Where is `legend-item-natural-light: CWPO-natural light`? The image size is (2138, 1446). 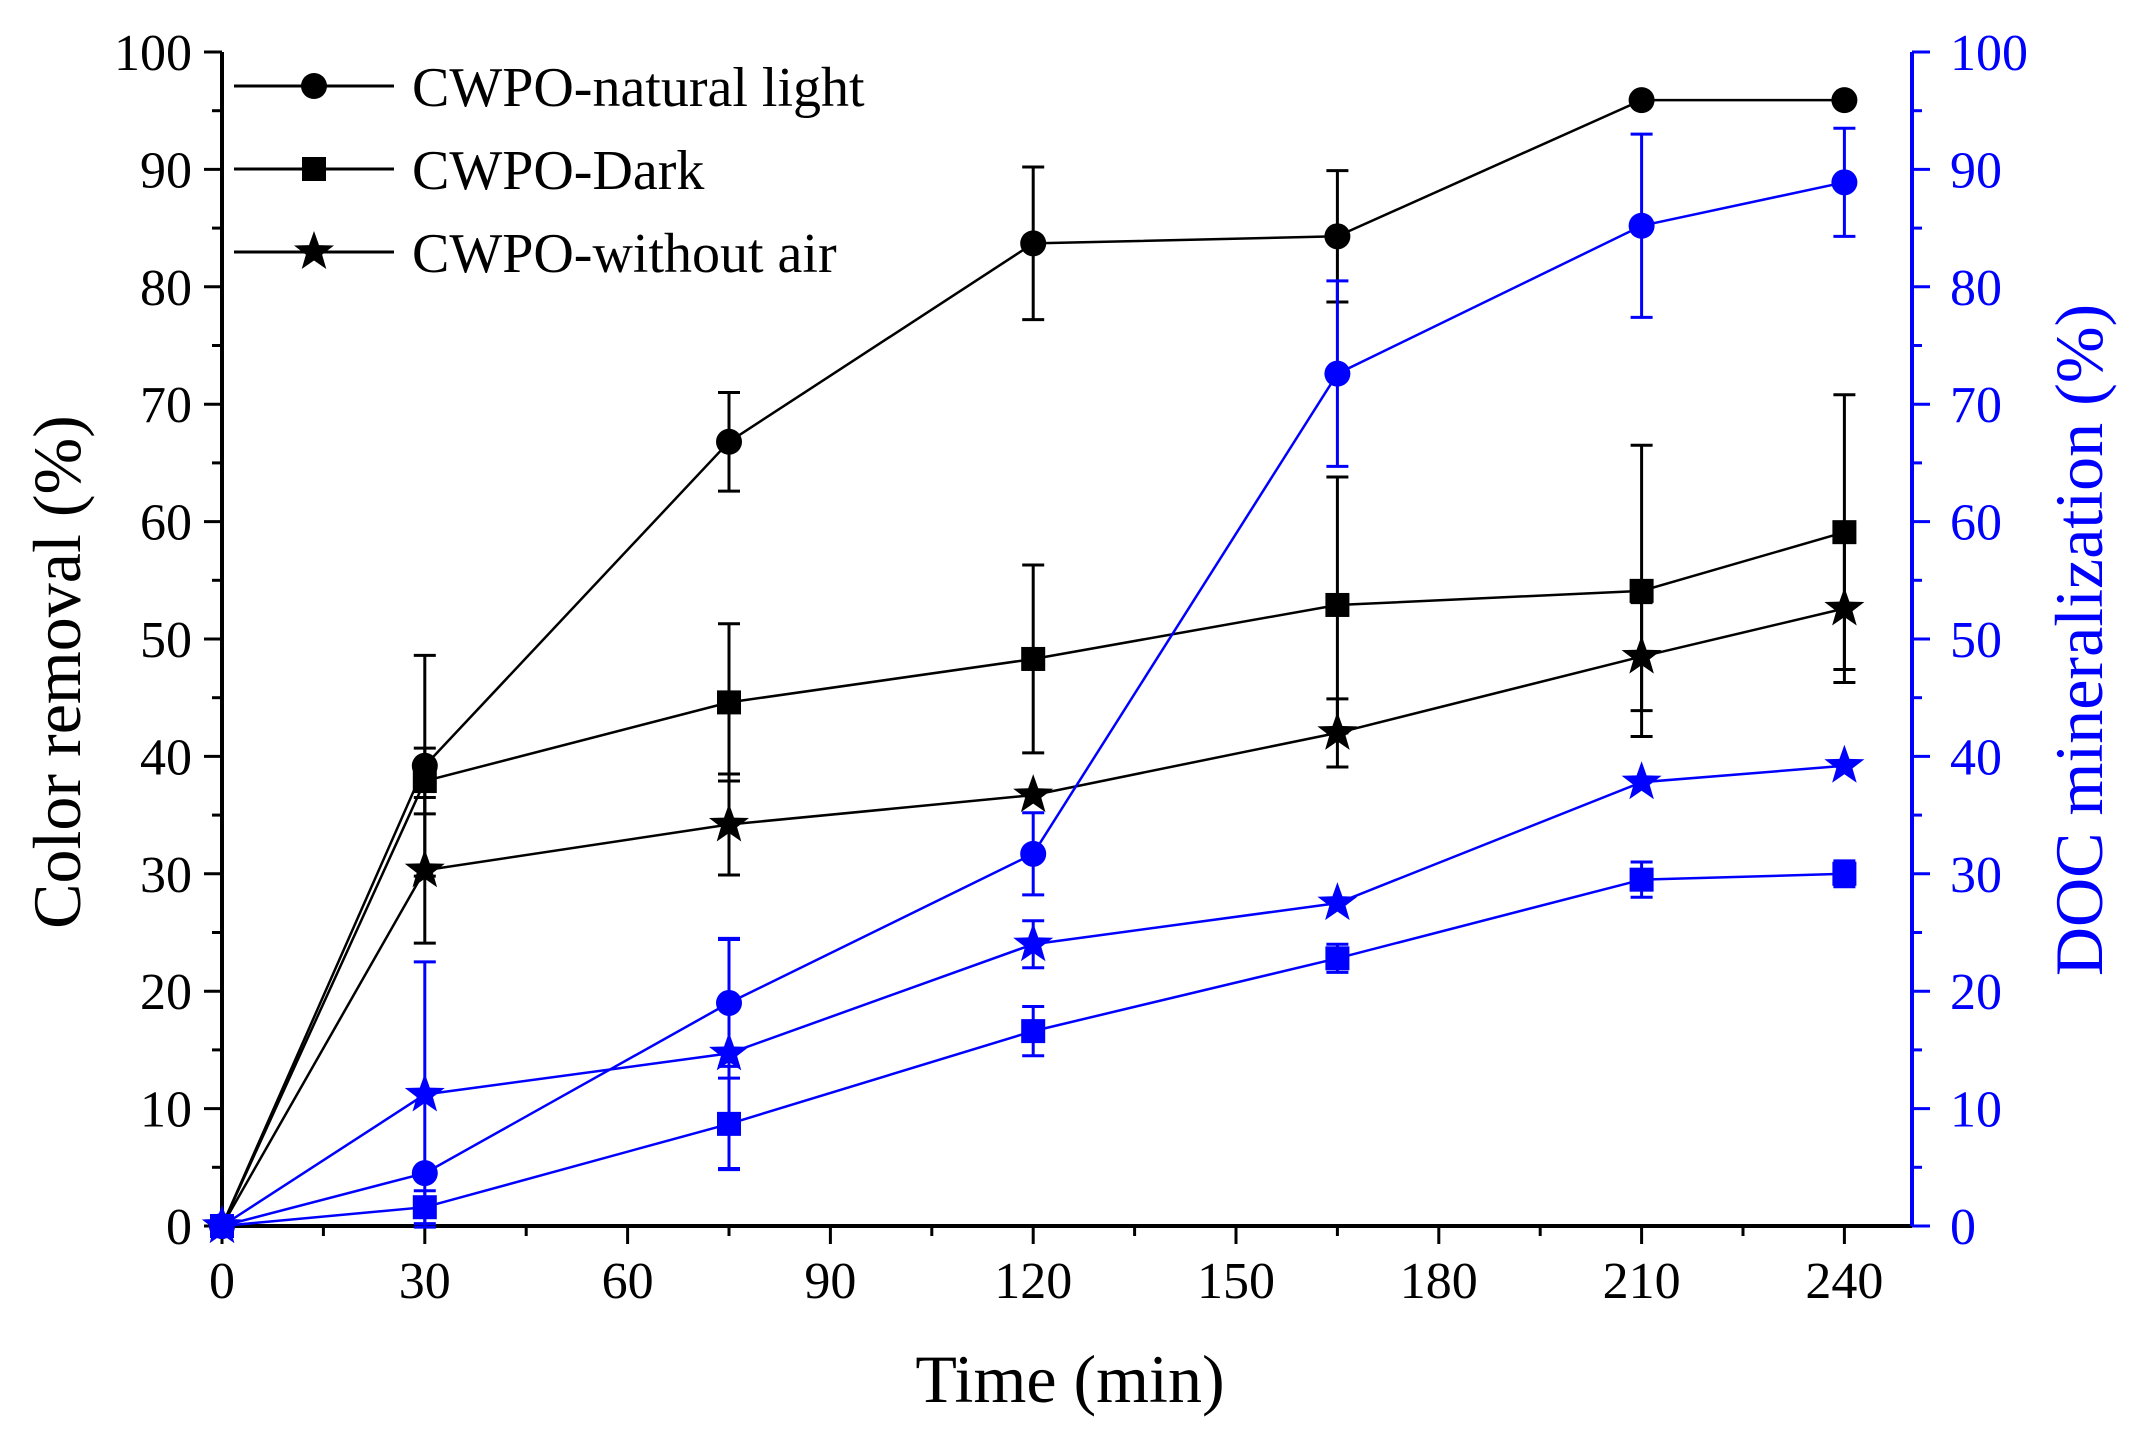
legend-item-natural-light: CWPO-natural light is located at coordinates (549, 88).